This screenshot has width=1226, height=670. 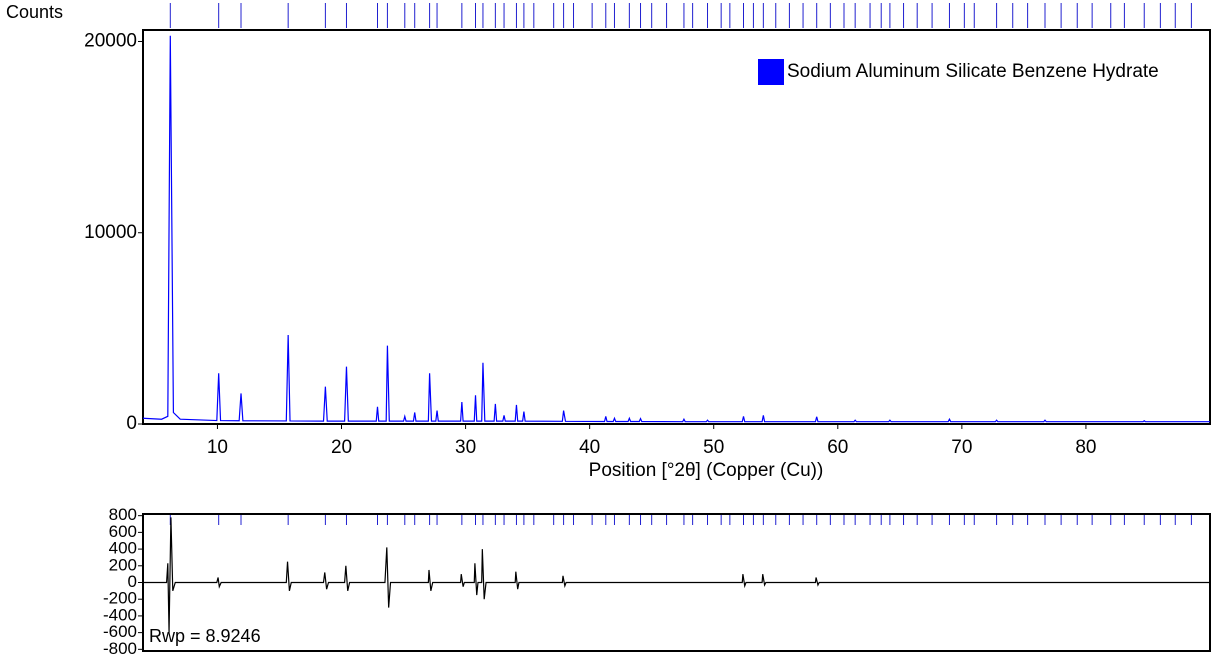 I want to click on y-tick-label: 400, so click(x=123, y=548).